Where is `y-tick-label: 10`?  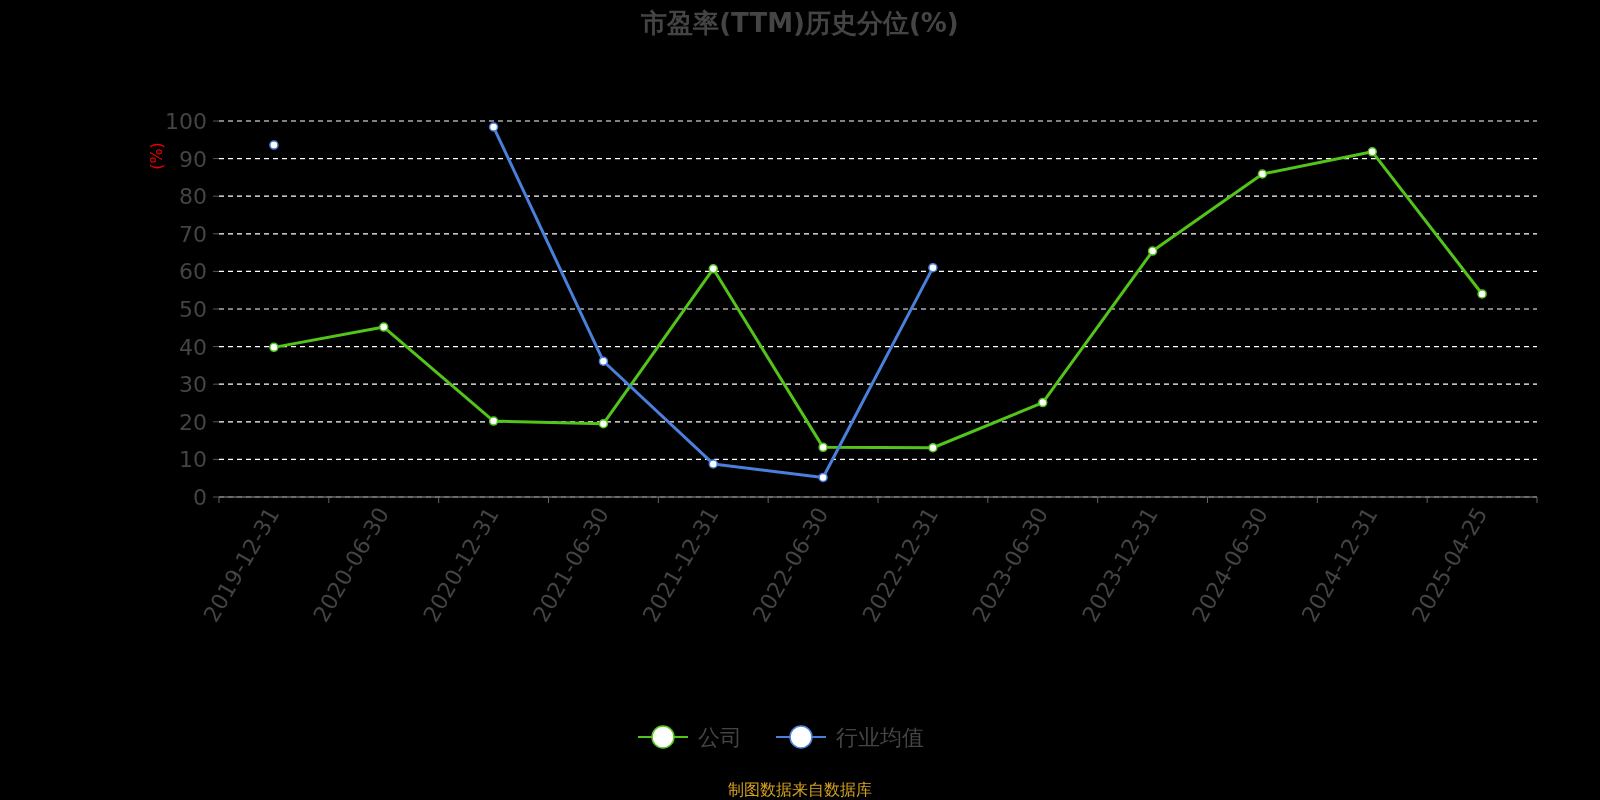
y-tick-label: 10 is located at coordinates (193, 460).